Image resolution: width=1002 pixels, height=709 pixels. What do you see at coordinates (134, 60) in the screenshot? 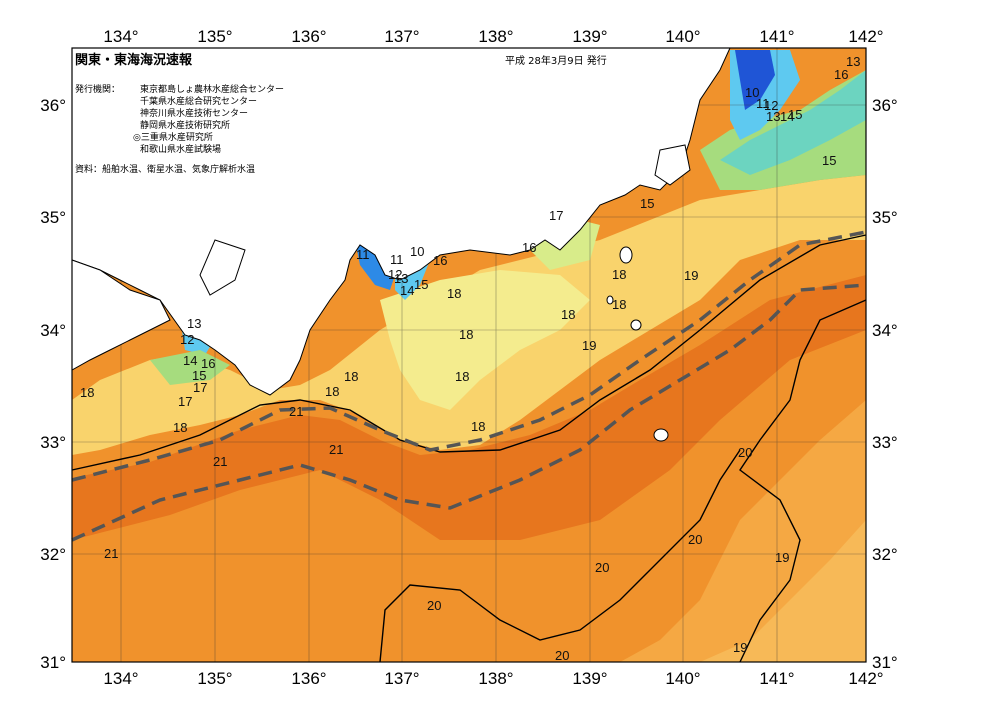
I see `map-title: 関東・東海海況速報` at bounding box center [134, 60].